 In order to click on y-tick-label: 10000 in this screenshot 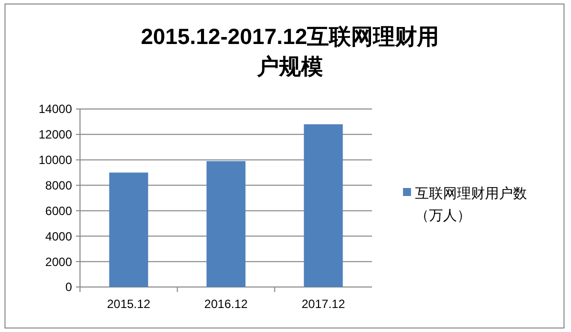, I will do `click(55, 160)`.